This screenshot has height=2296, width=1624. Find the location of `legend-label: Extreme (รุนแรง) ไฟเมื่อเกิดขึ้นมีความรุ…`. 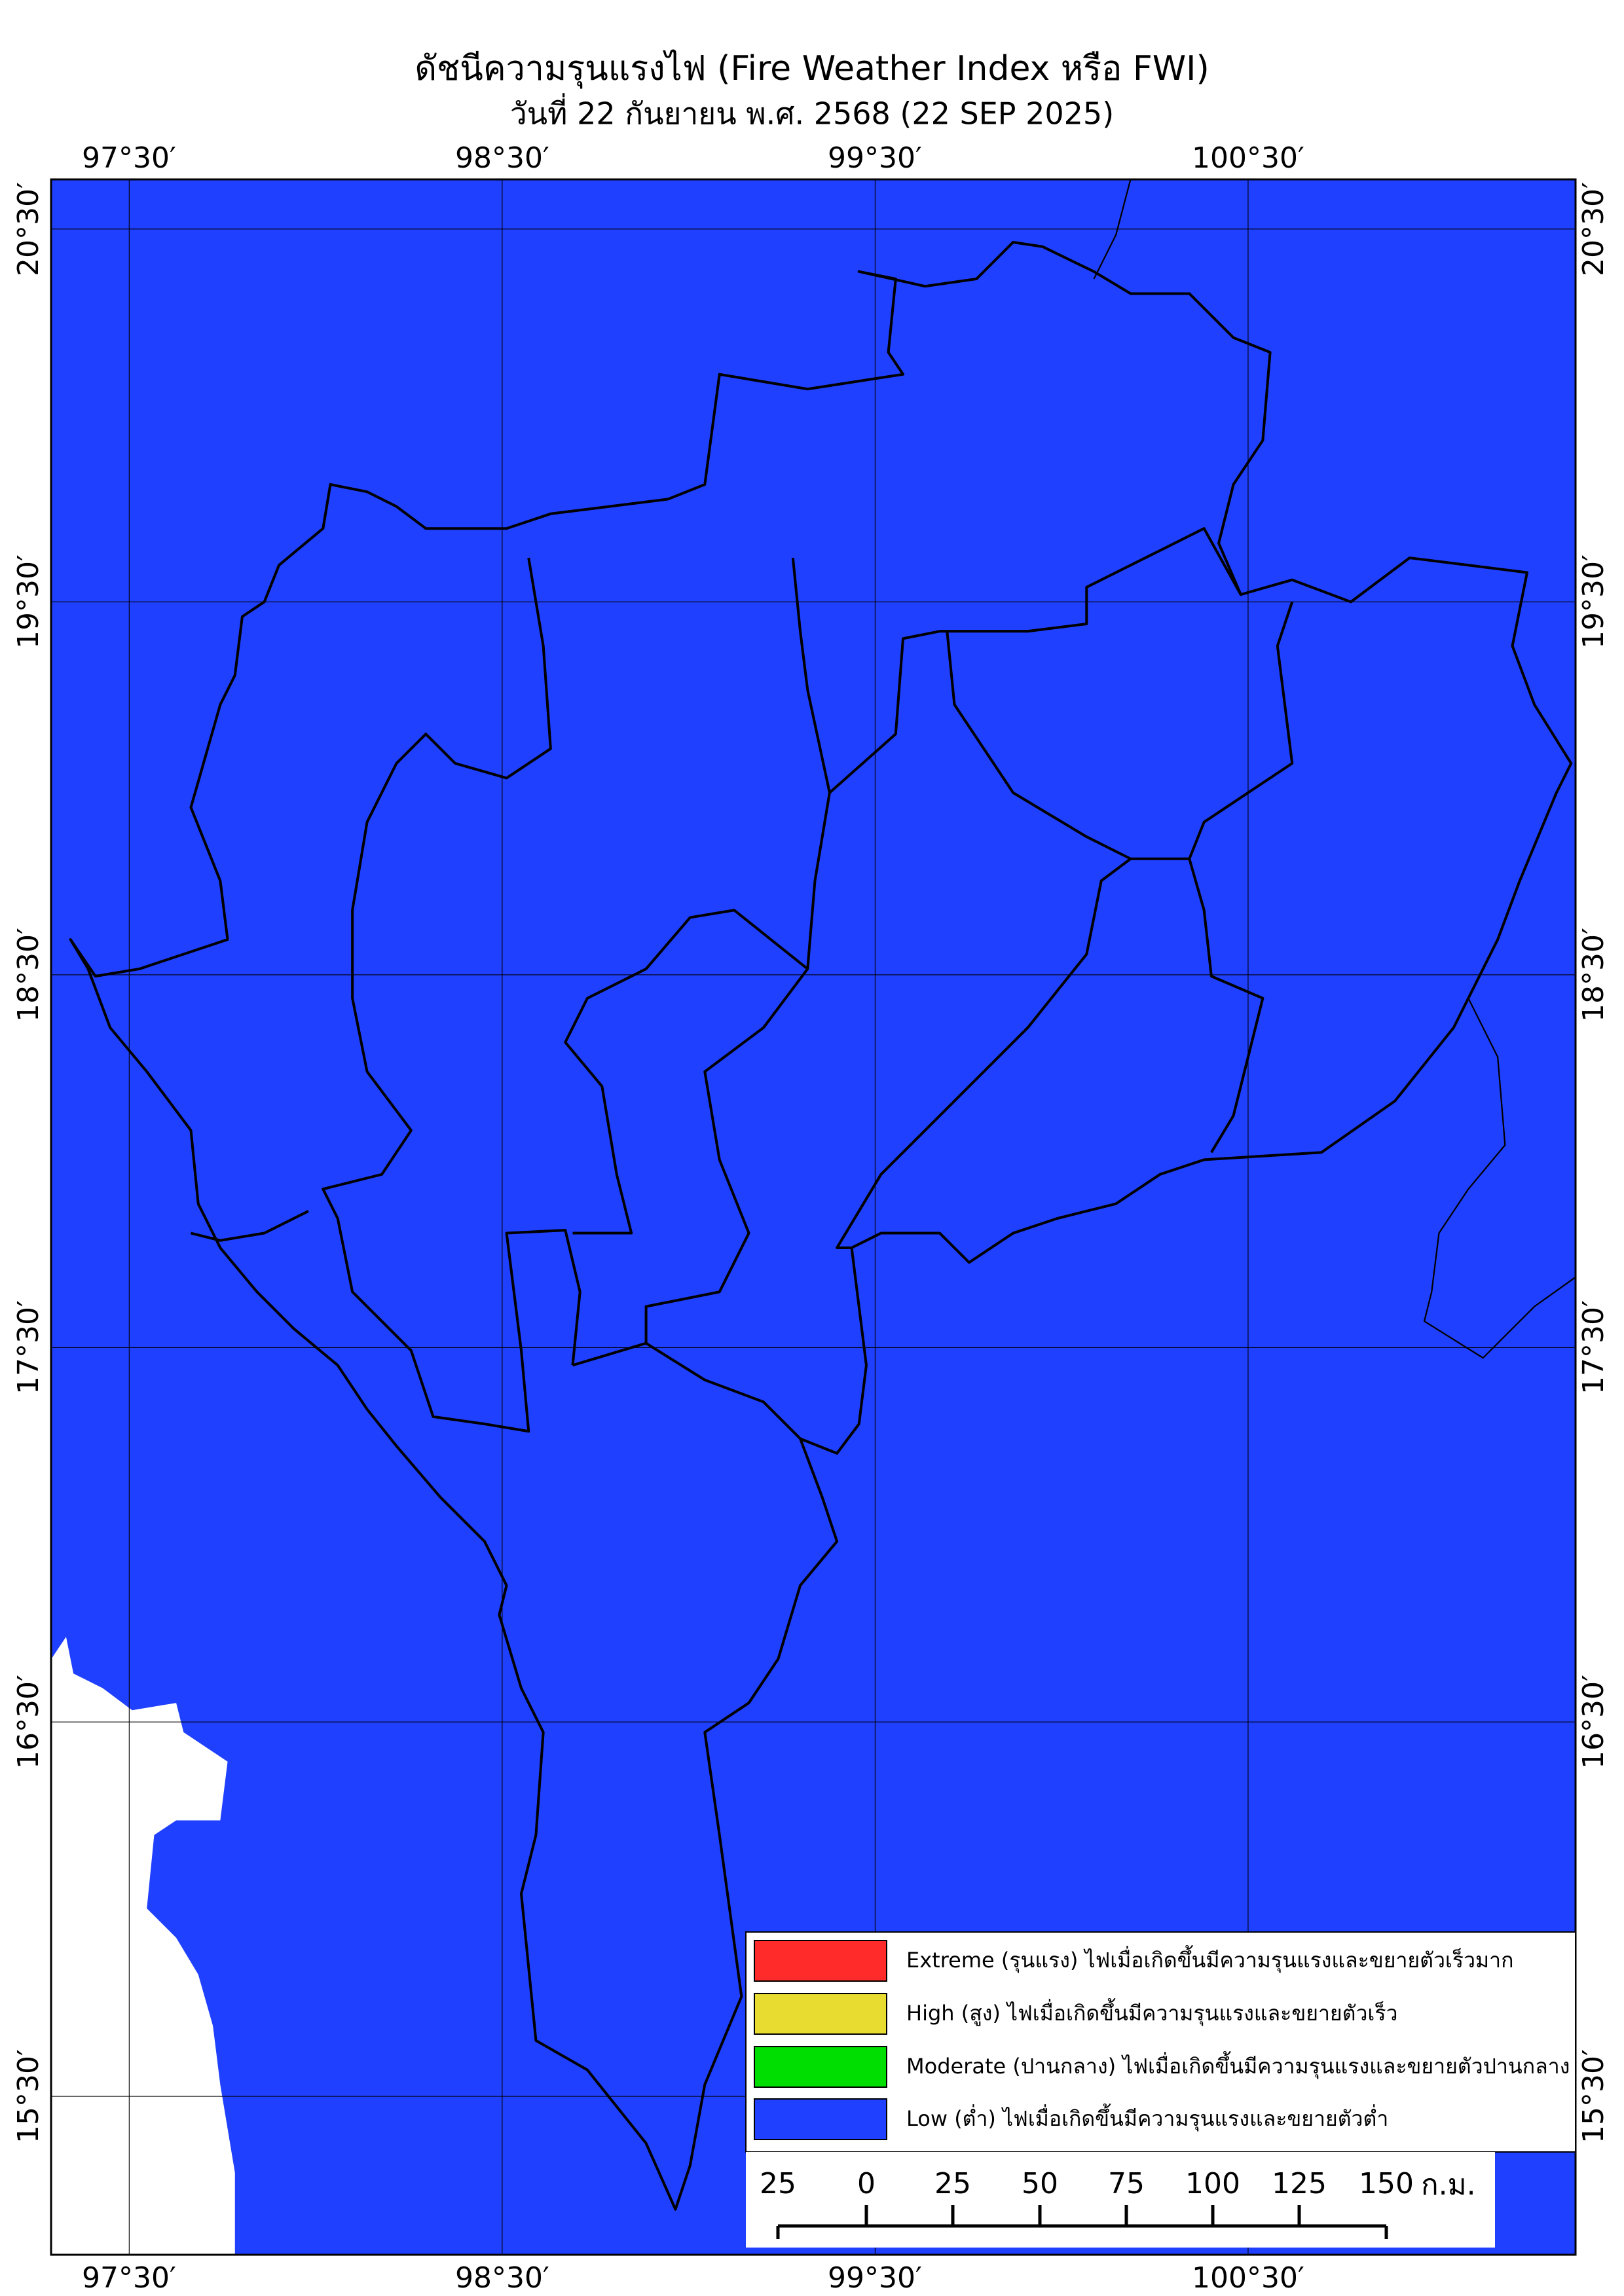

legend-label: Extreme (รุนแรง) ไฟเมื่อเกิดขึ้นมีความรุ… is located at coordinates (1209, 1959).